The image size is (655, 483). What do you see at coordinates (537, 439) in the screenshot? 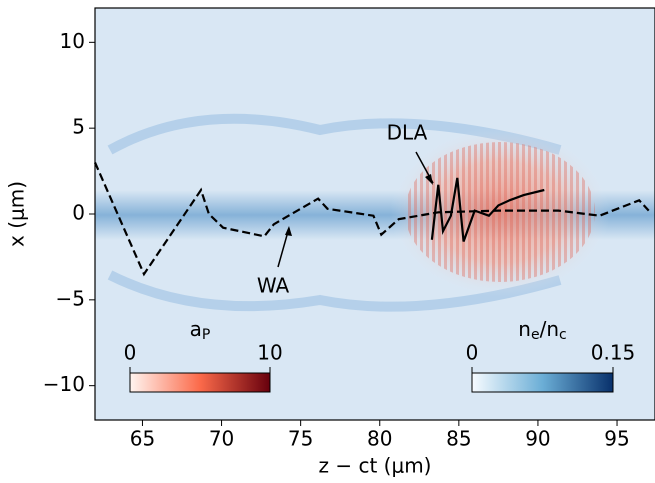
I see `x-tick-label: 90` at bounding box center [537, 439].